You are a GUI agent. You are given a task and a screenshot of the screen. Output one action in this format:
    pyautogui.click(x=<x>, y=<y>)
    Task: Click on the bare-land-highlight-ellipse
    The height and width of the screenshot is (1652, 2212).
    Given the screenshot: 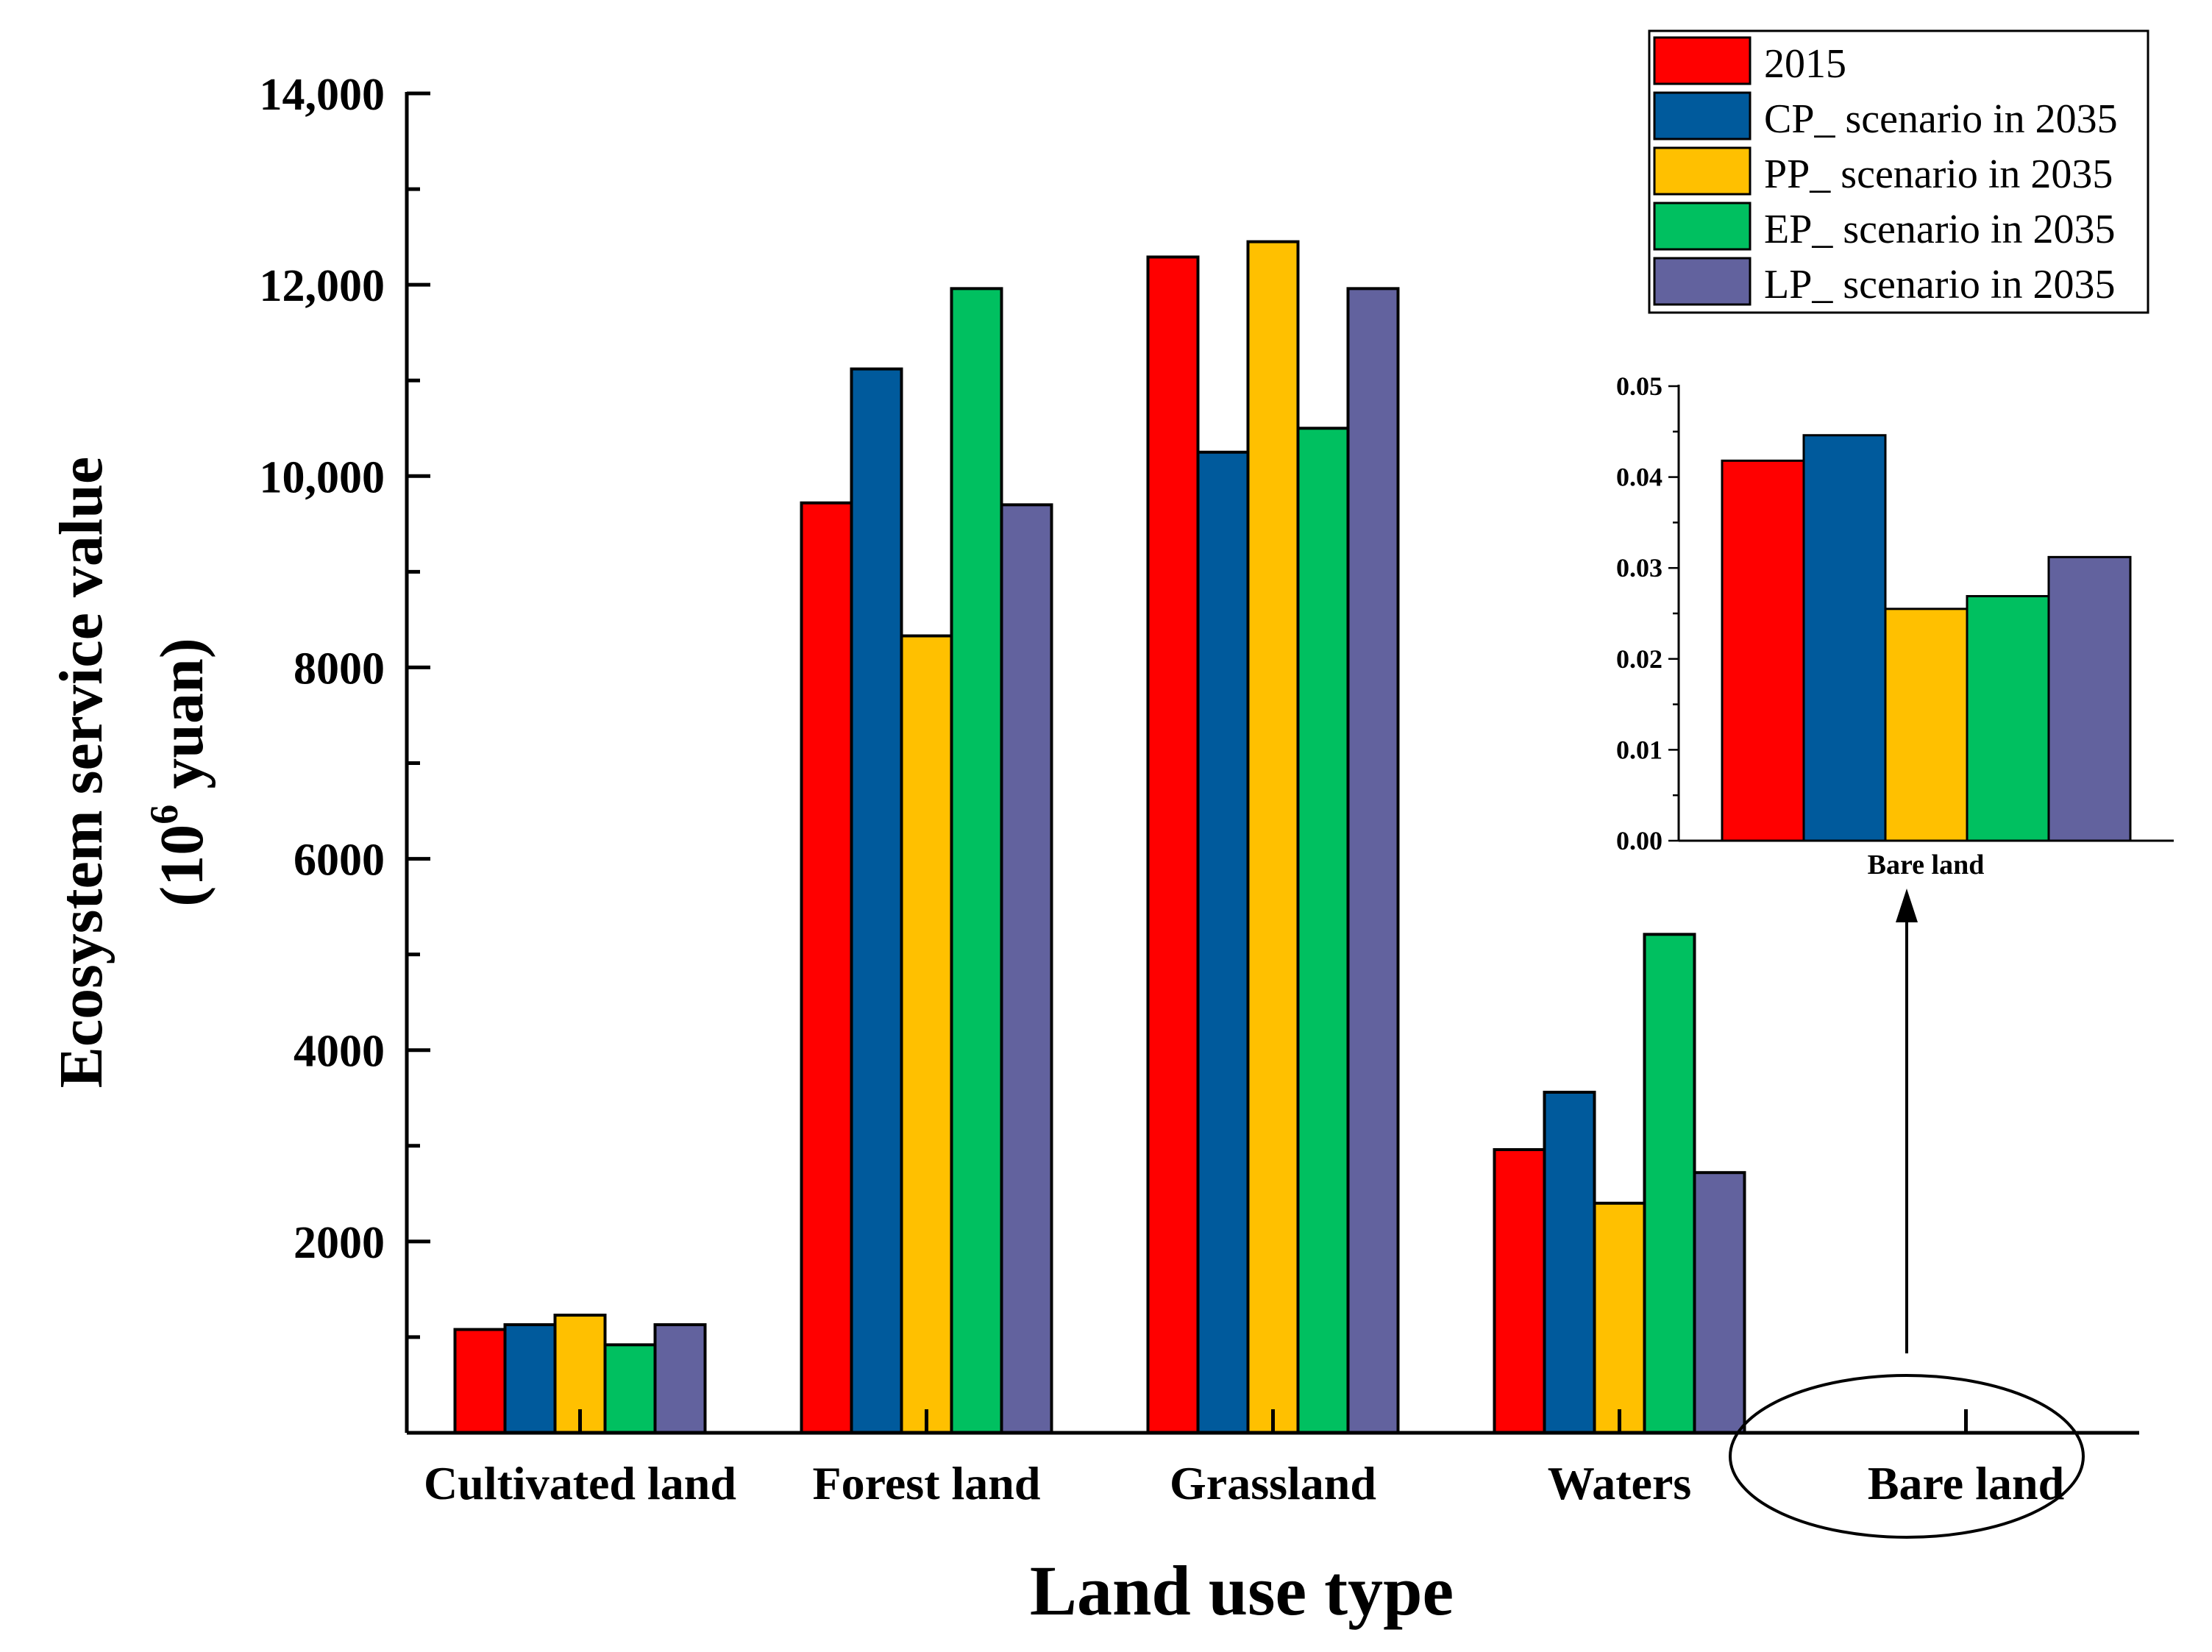 What is the action you would take?
    pyautogui.click(x=1907, y=1457)
    